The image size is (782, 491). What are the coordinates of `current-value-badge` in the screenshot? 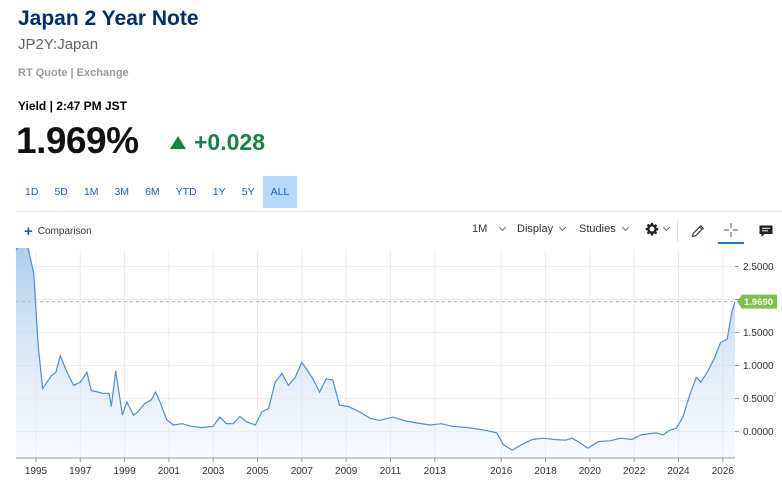 It's located at (757, 301).